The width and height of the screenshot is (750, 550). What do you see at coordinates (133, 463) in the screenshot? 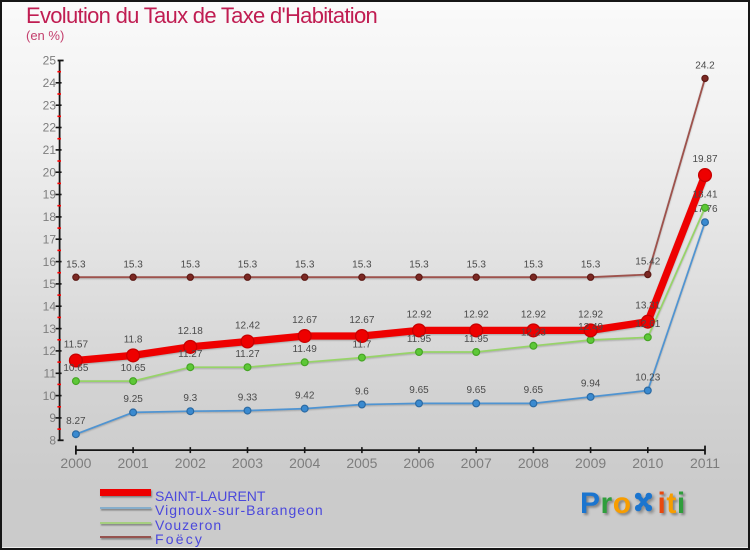
I see `svg-text: 2001` at bounding box center [133, 463].